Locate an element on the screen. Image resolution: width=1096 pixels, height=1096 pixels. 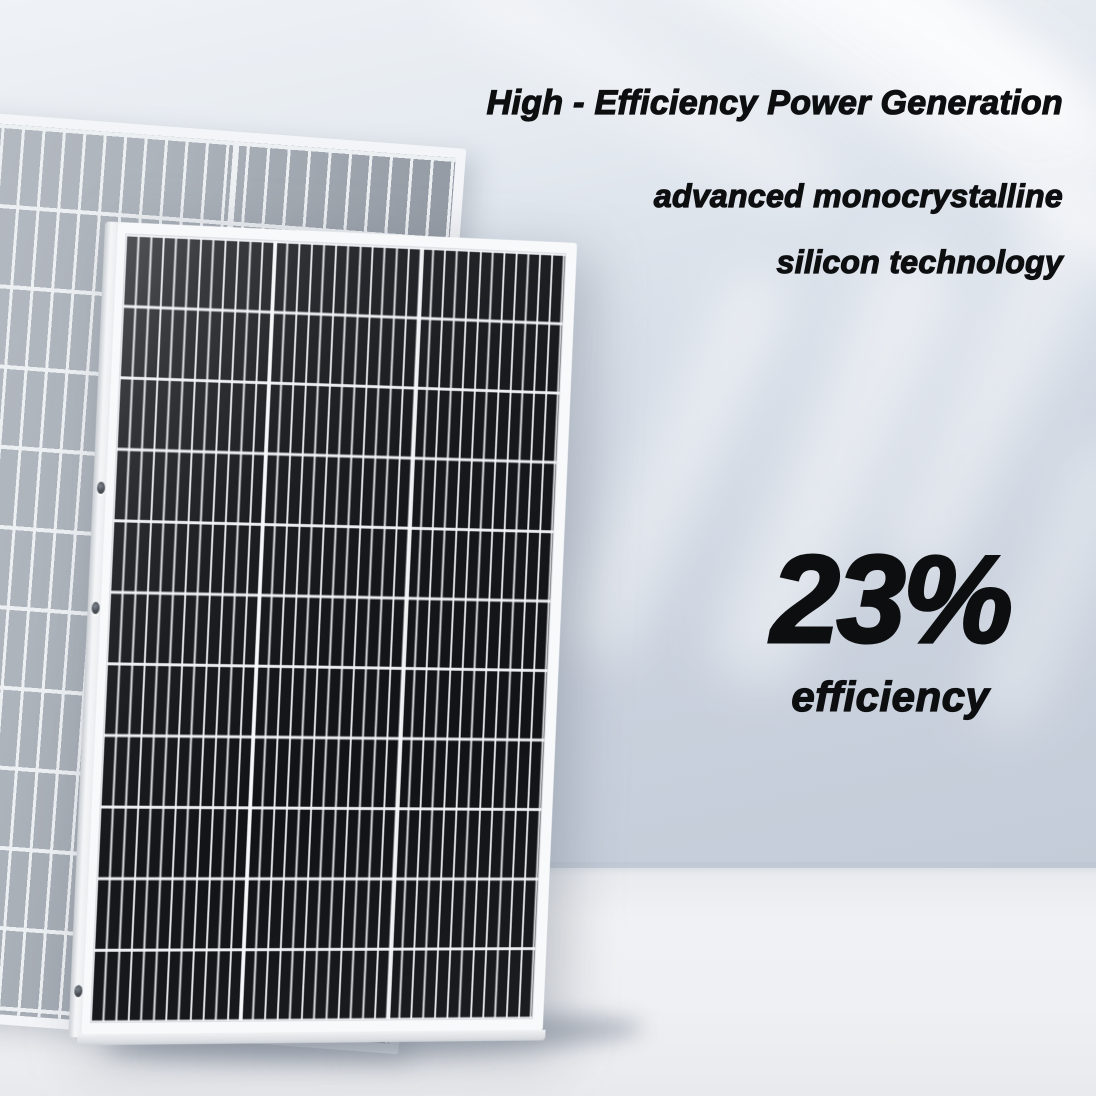
feature-text-2: silicon technology is located at coordinates (919, 262).